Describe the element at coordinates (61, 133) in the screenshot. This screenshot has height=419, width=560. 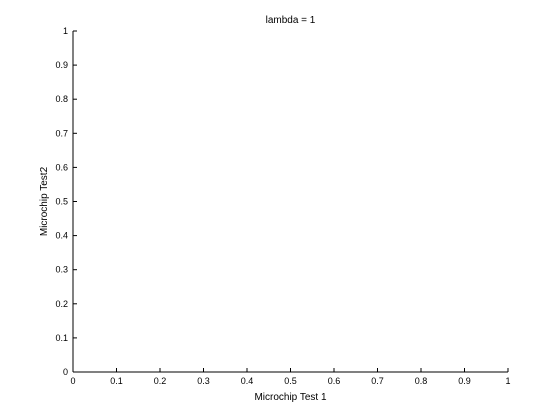
I see `y-tick-label: 0.7` at that location.